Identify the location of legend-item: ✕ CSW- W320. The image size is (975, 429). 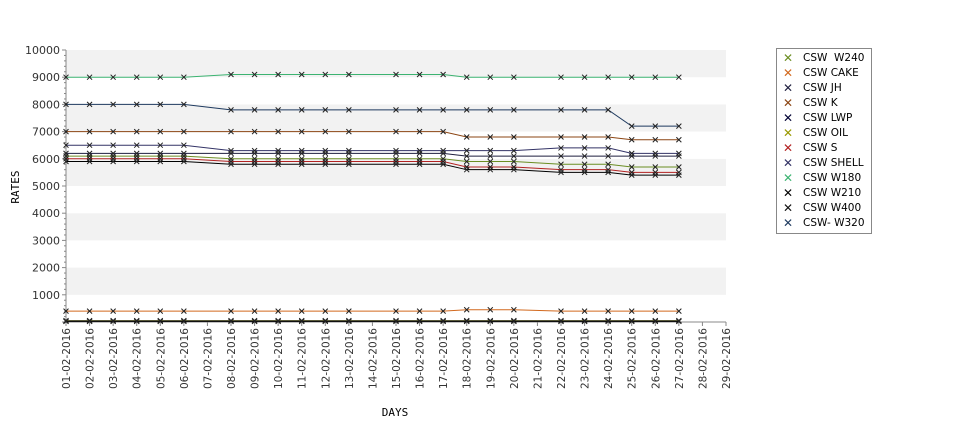
(824, 223).